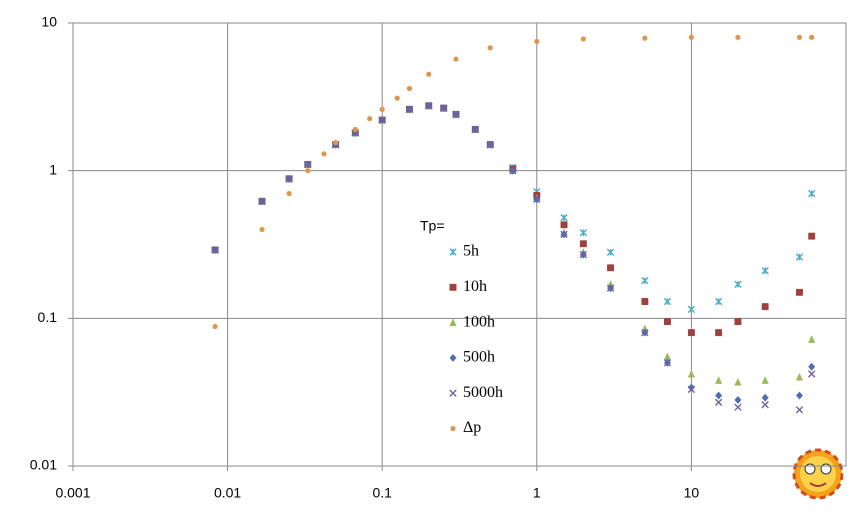  Describe the element at coordinates (432, 226) in the screenshot. I see `legend-title: Tp=` at that location.